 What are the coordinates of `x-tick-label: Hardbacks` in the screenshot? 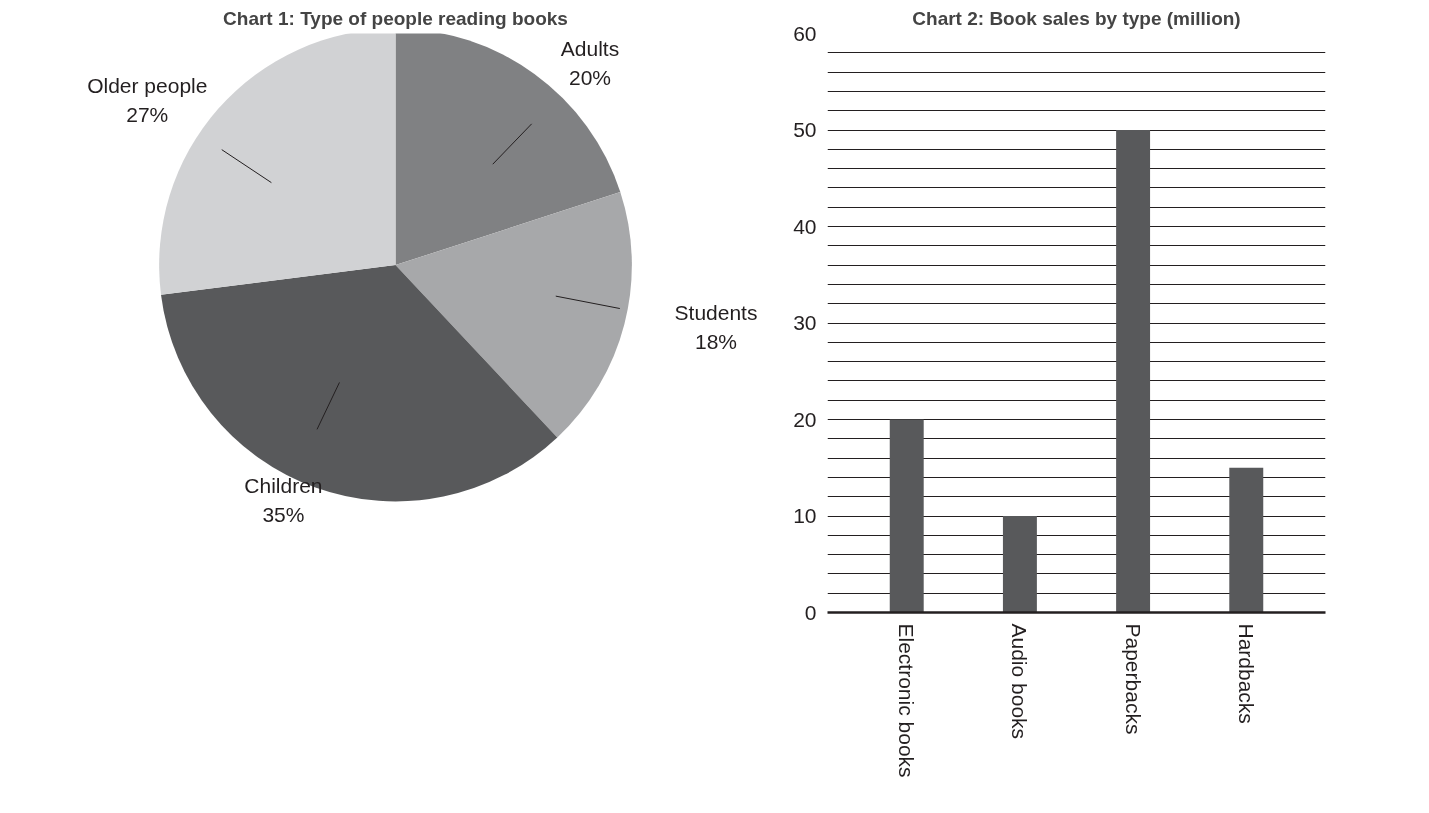 It's located at (1246, 673).